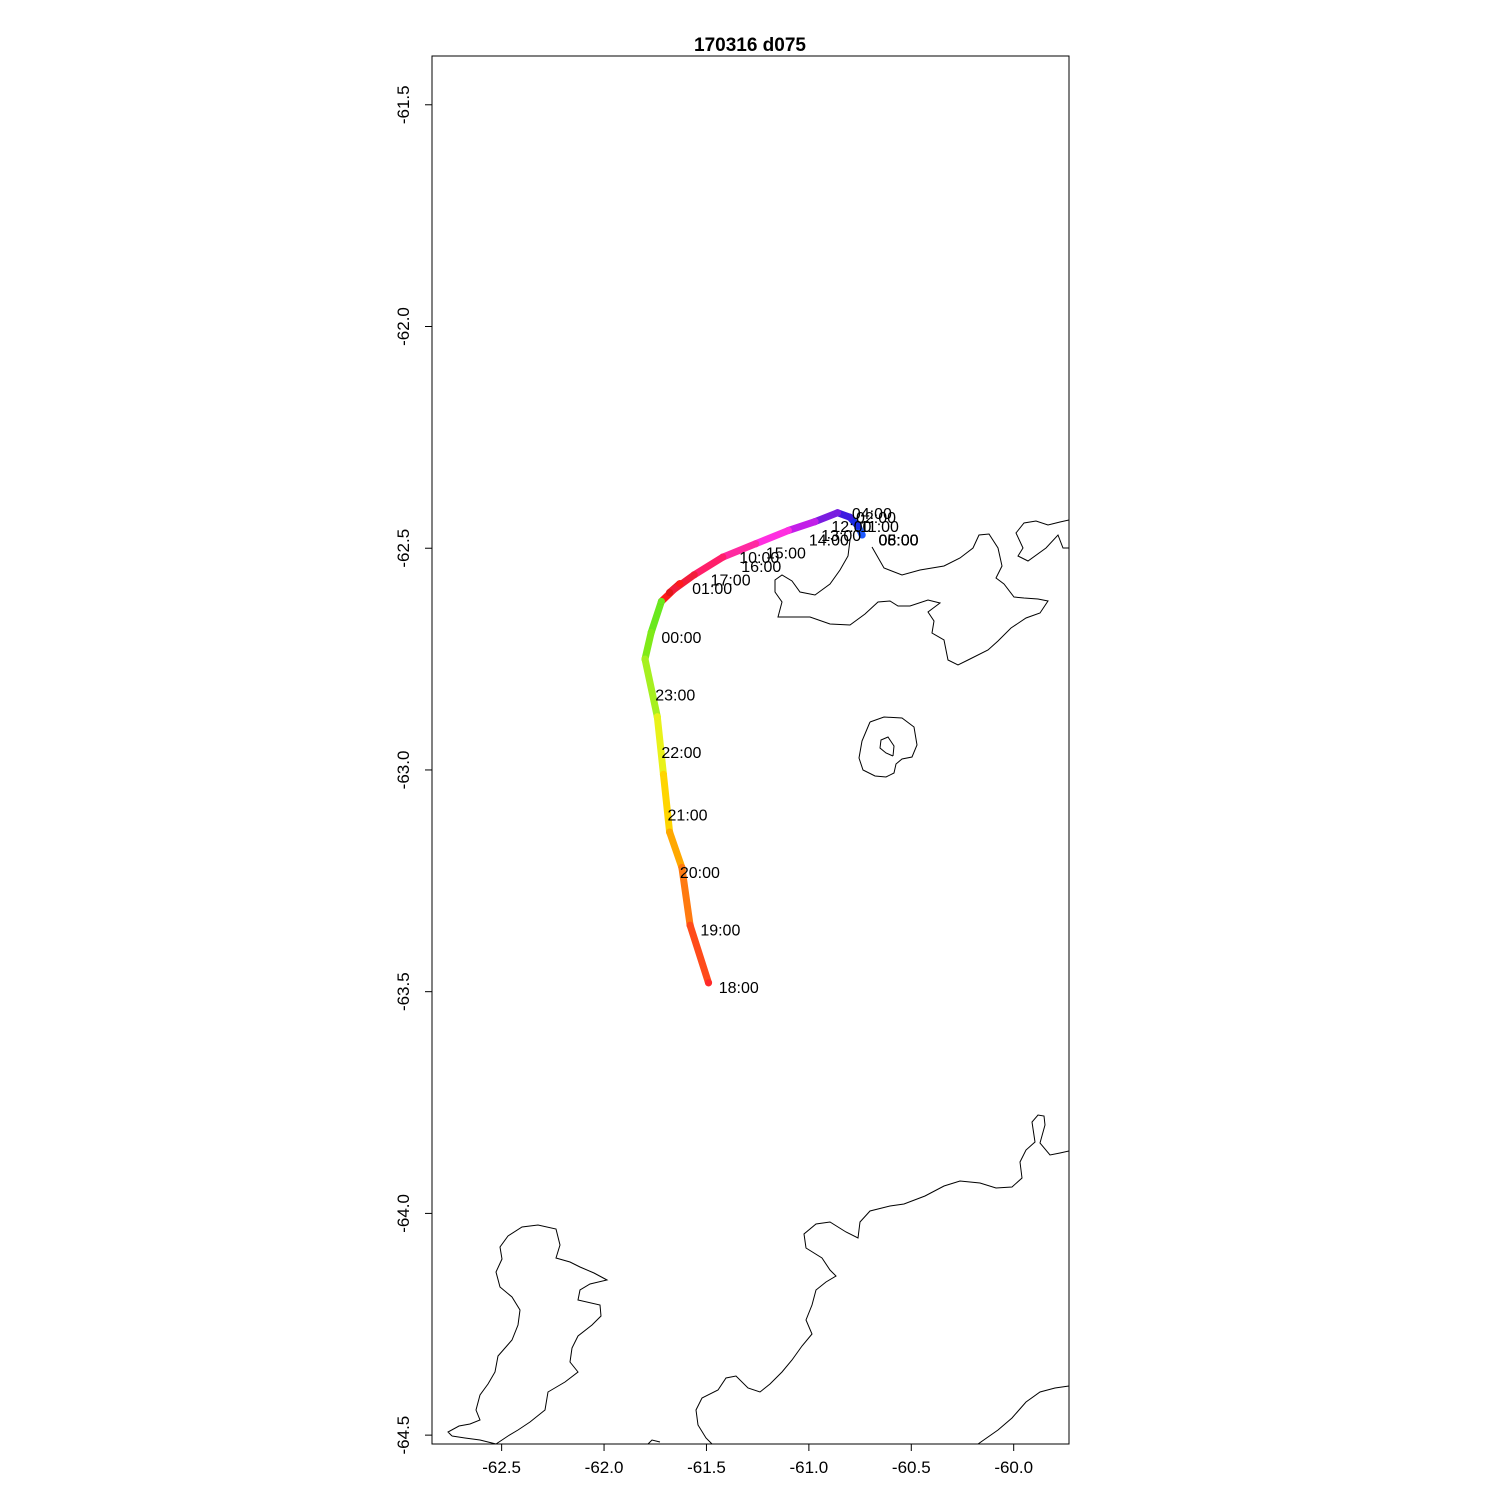 The image size is (1500, 1500). What do you see at coordinates (706, 1467) in the screenshot?
I see `x-tick-label: -61.5` at bounding box center [706, 1467].